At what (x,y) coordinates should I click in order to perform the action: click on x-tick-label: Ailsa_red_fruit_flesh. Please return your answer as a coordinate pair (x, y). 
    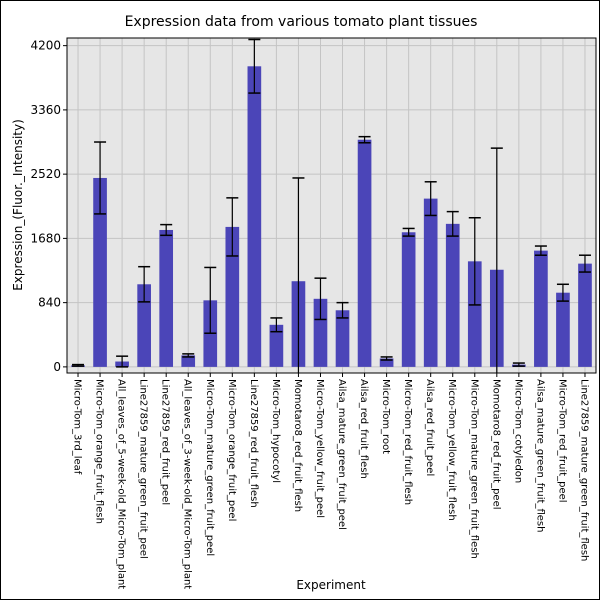
    Looking at the image, I should click on (363, 429).